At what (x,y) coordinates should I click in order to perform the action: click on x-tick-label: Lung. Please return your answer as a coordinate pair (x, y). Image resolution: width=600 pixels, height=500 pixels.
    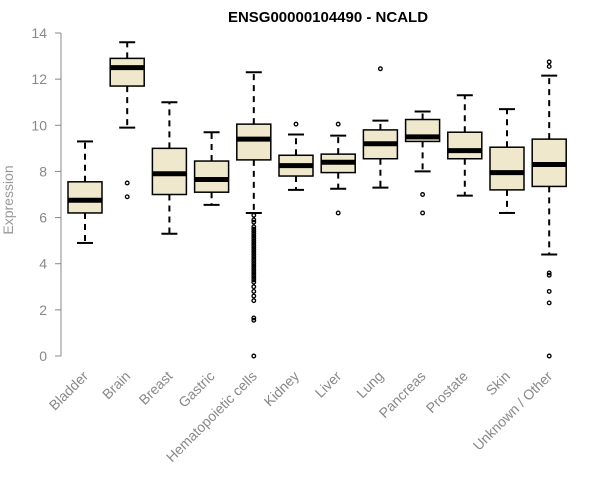
    Looking at the image, I should click on (369, 384).